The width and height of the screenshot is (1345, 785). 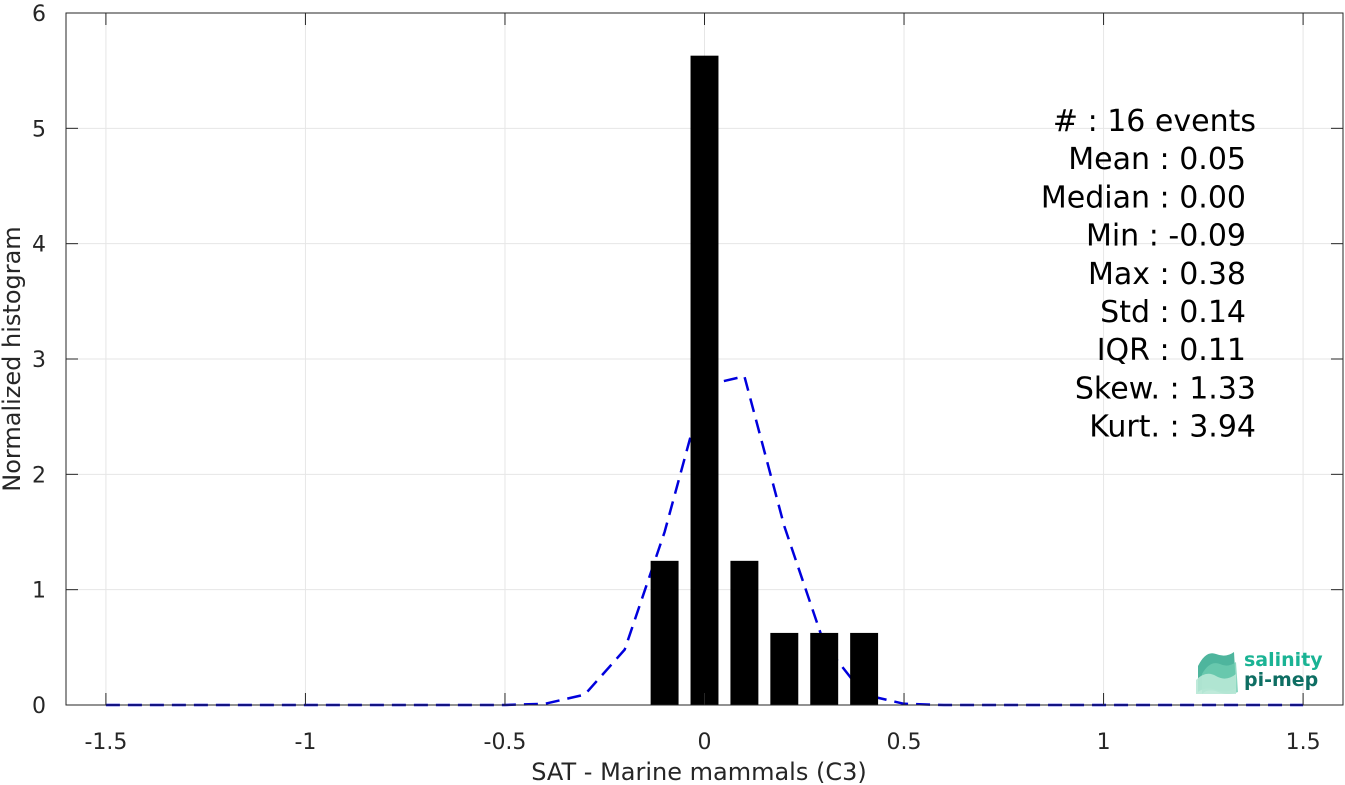 I want to click on x-tick-labels: -1.5 -1 -0.5 0 0.5 1 1.5, so click(x=702, y=742).